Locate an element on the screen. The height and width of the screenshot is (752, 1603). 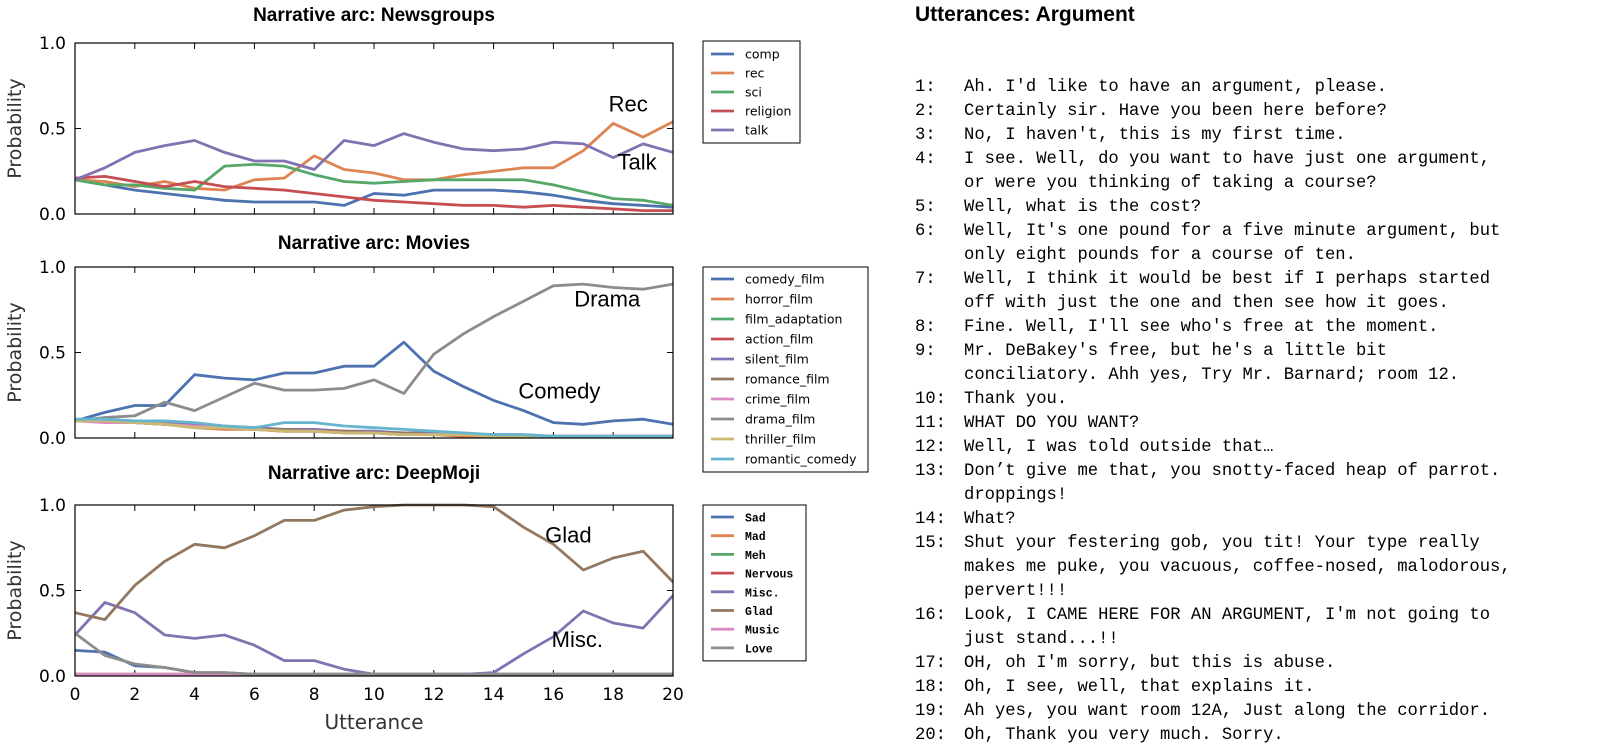
utterance-text: Oh, Thank you very much. Sorry. is located at coordinates (1124, 735).